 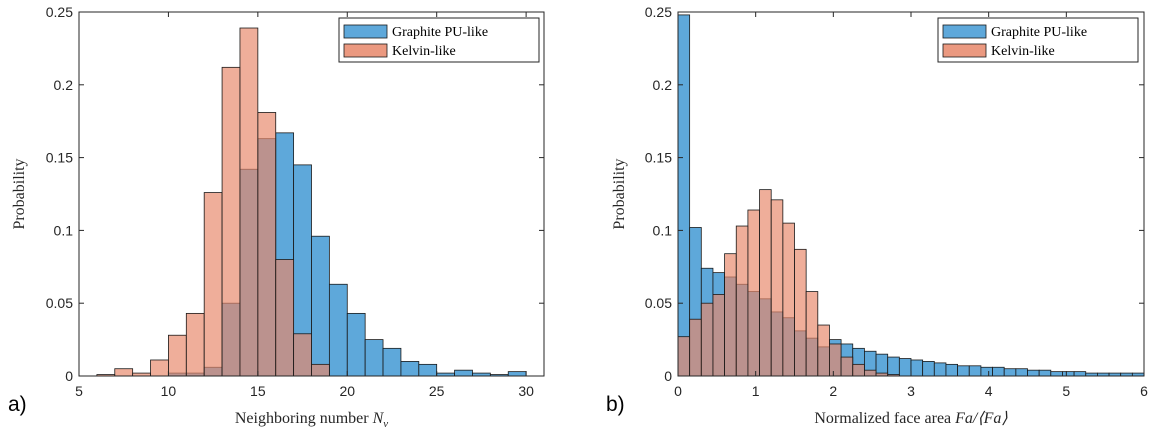 What do you see at coordinates (678, 391) in the screenshot?
I see `x-tick-label: 0` at bounding box center [678, 391].